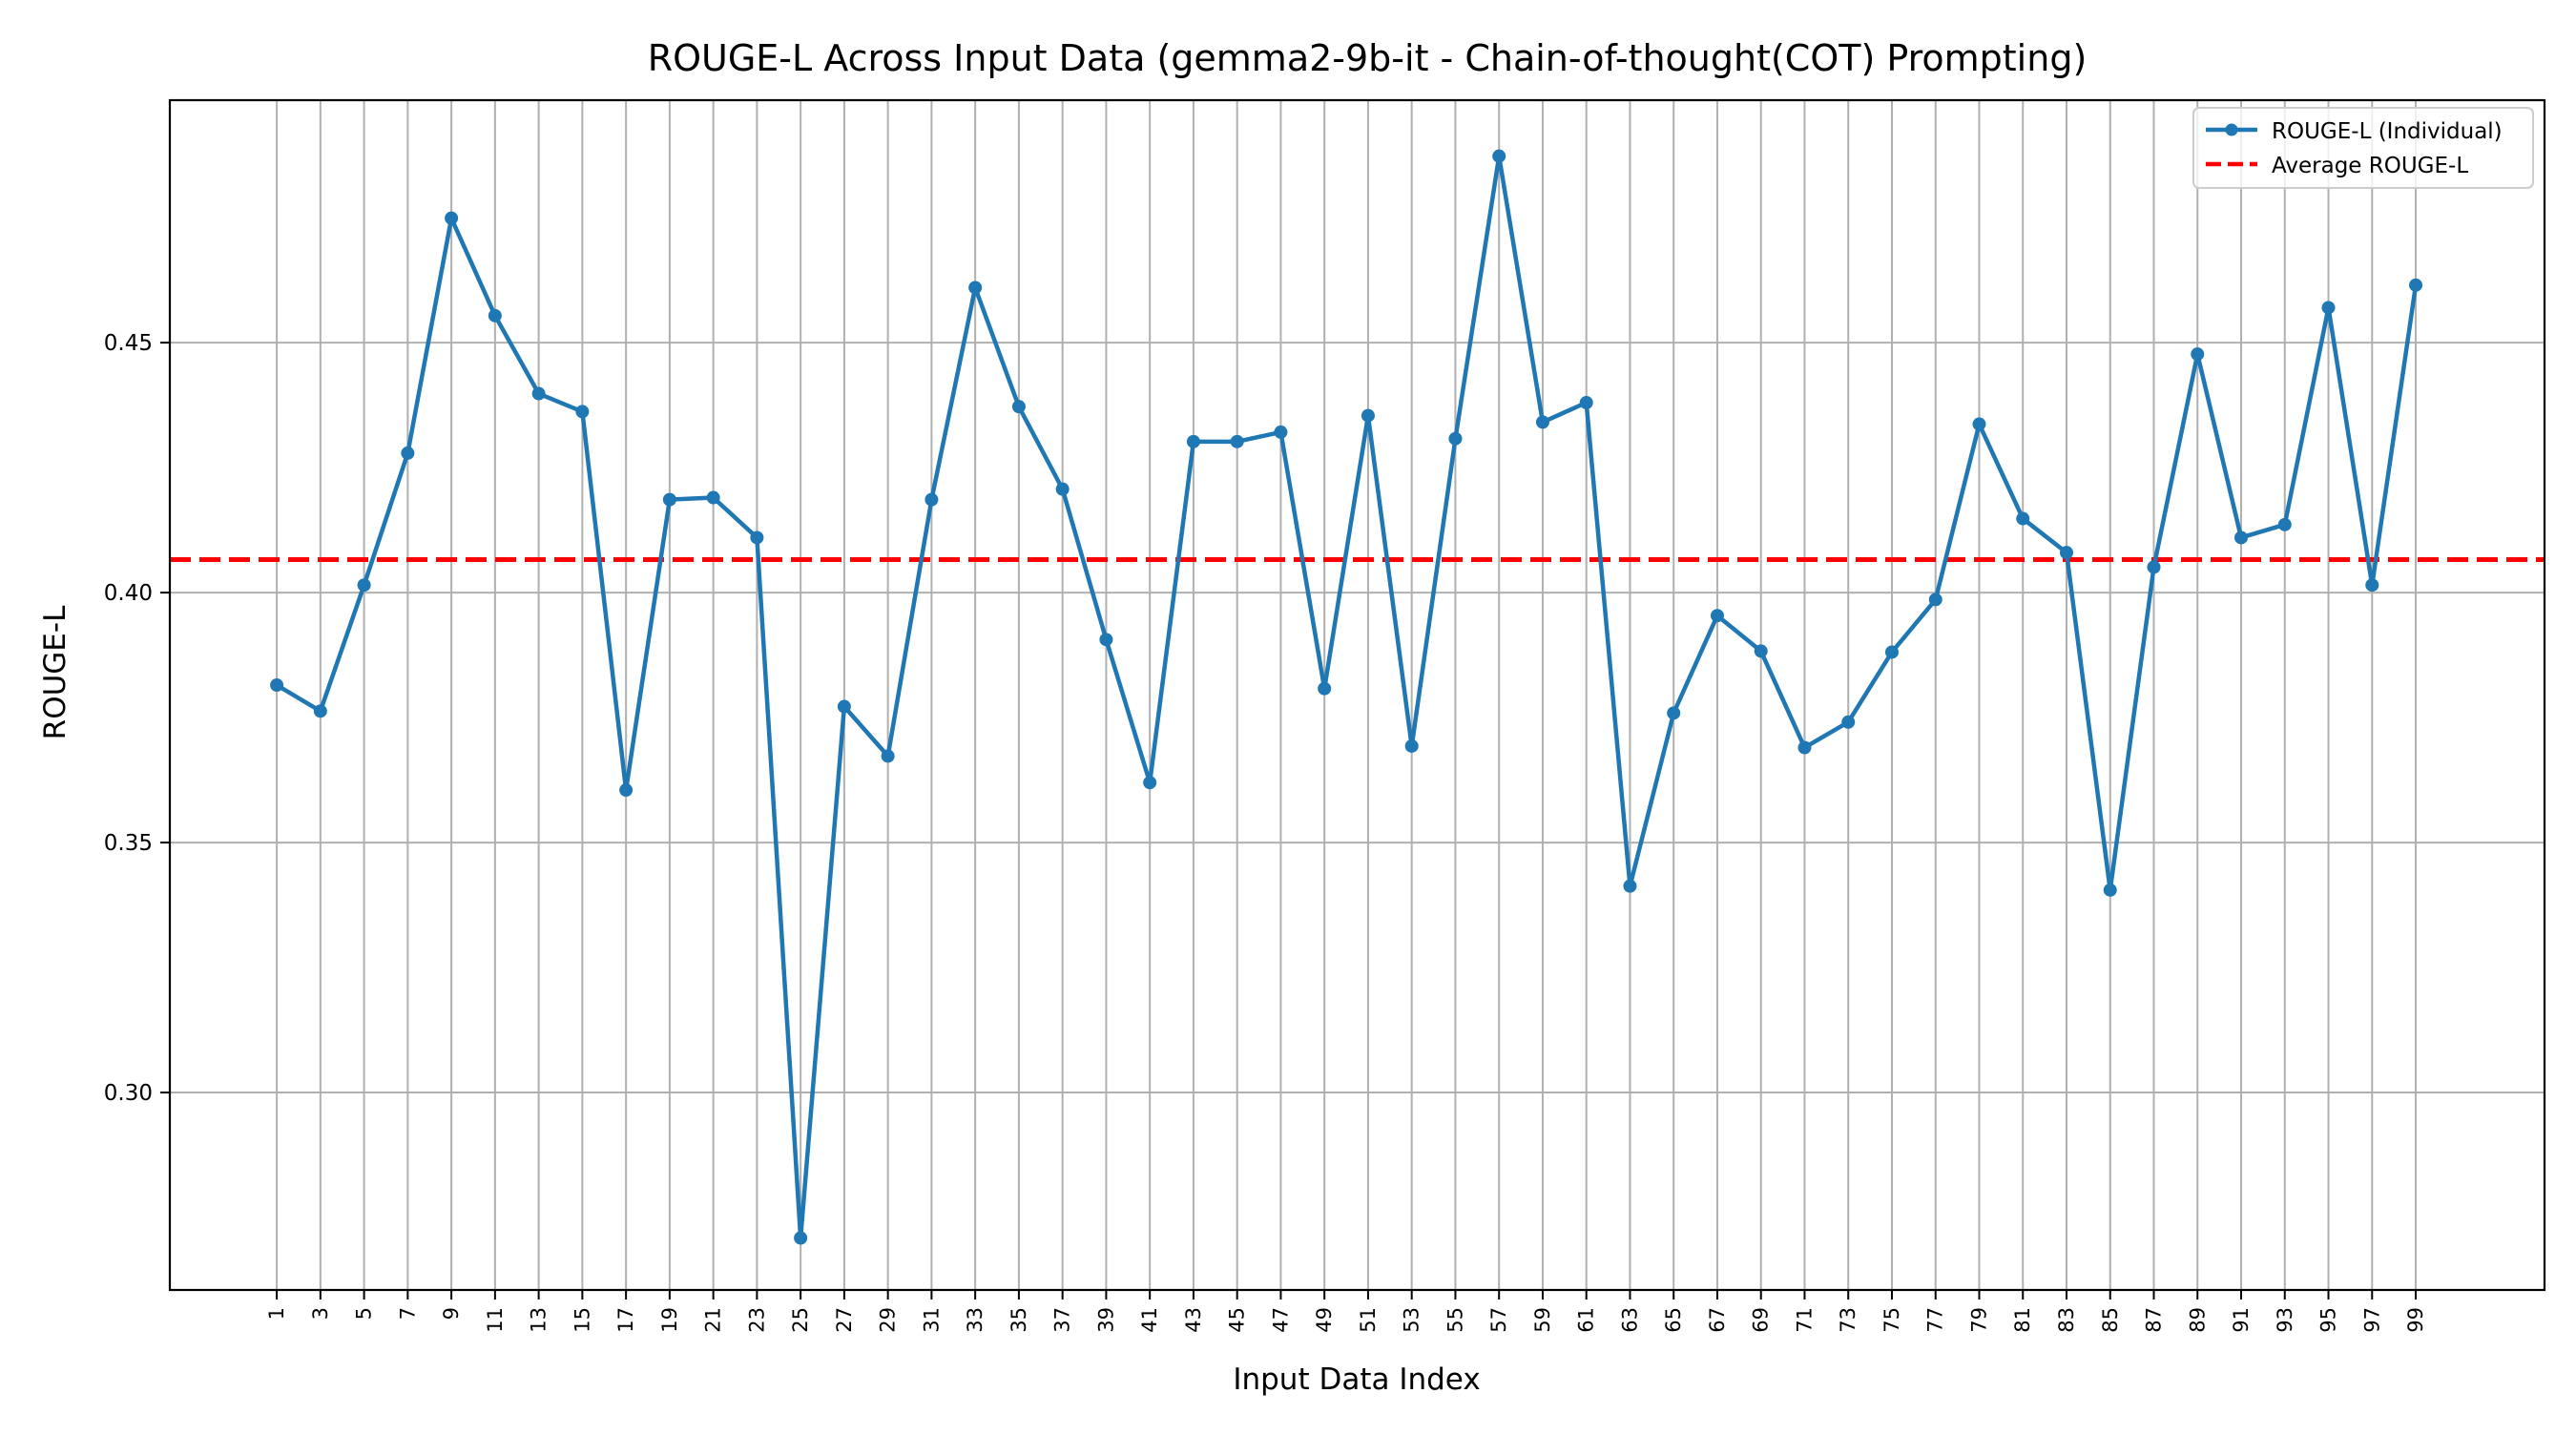  Describe the element at coordinates (1978, 1320) in the screenshot. I see `x-tick-label: 79` at that location.